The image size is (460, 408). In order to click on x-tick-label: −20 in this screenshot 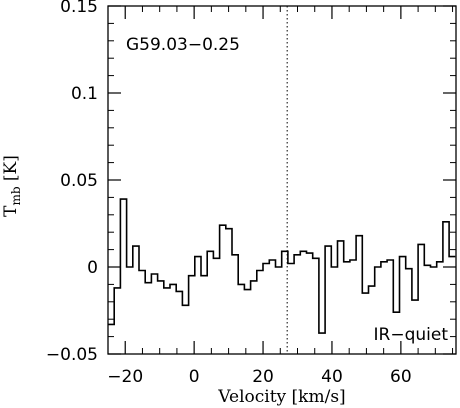, I will do `click(125, 377)`.